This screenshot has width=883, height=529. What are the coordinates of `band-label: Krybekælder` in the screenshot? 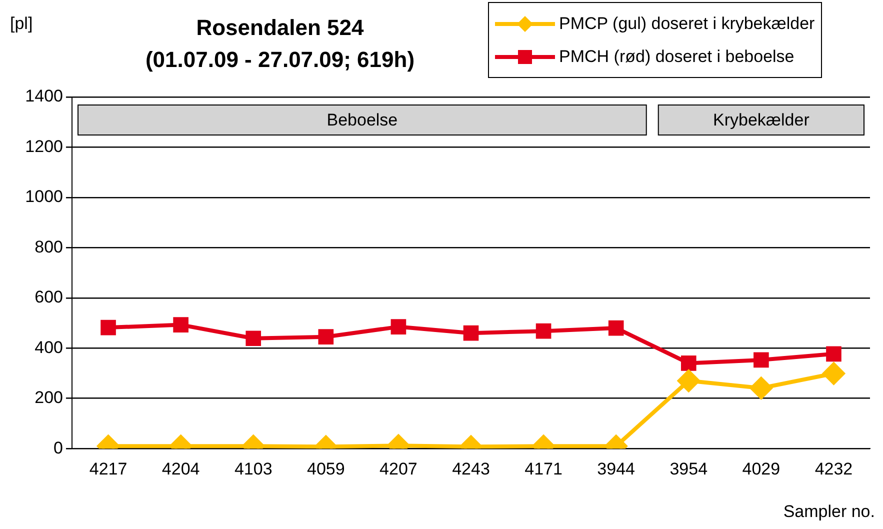 It's located at (761, 120).